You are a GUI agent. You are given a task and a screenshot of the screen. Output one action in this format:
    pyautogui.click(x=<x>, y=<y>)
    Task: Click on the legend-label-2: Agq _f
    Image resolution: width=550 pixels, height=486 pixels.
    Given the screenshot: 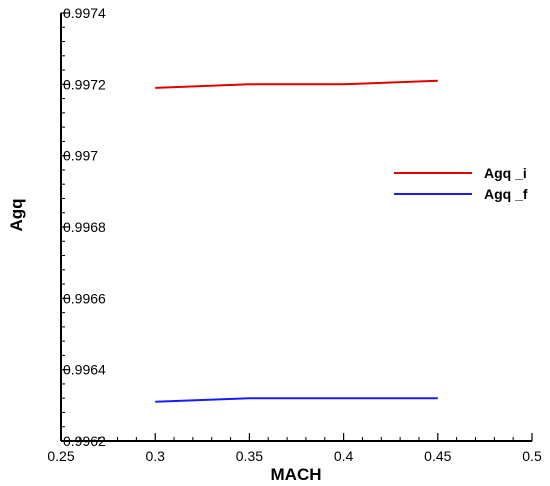 What is the action you would take?
    pyautogui.click(x=506, y=194)
    